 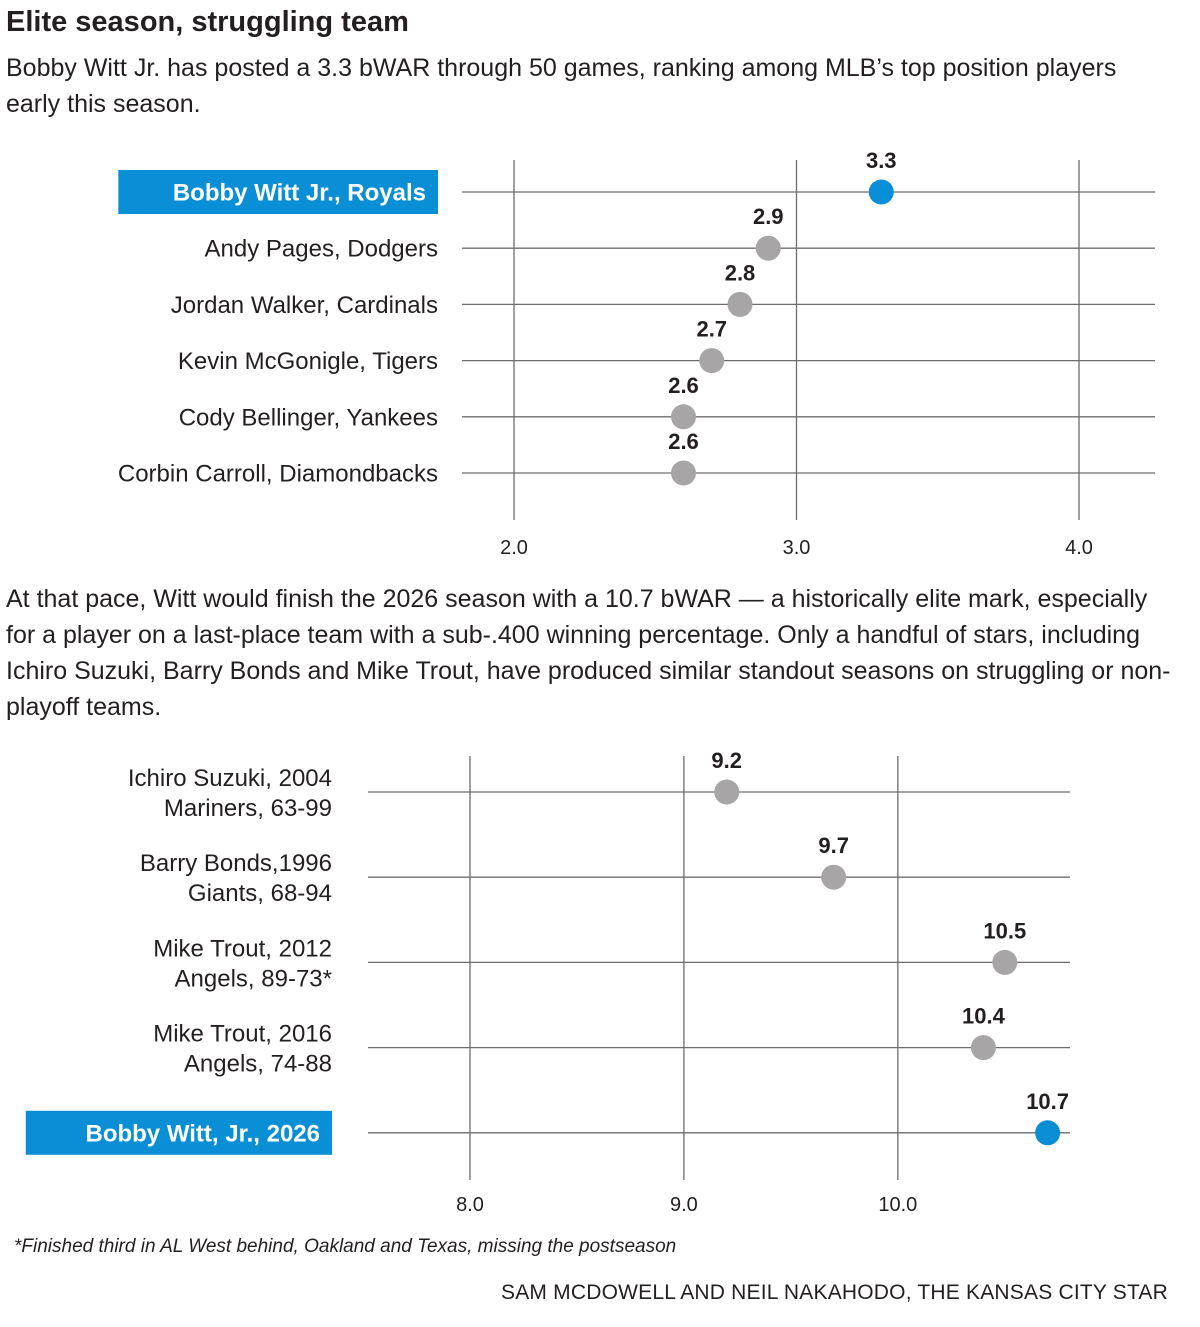 I want to click on category-label: Mike Trout, 2016, so click(x=242, y=1034).